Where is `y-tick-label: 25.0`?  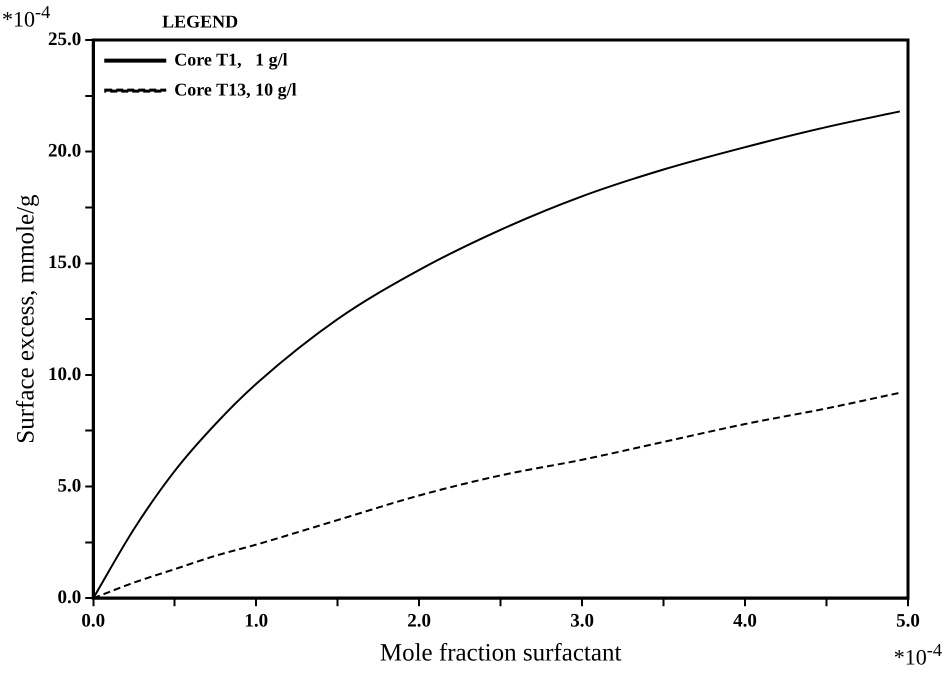
y-tick-label: 25.0 is located at coordinates (65, 39).